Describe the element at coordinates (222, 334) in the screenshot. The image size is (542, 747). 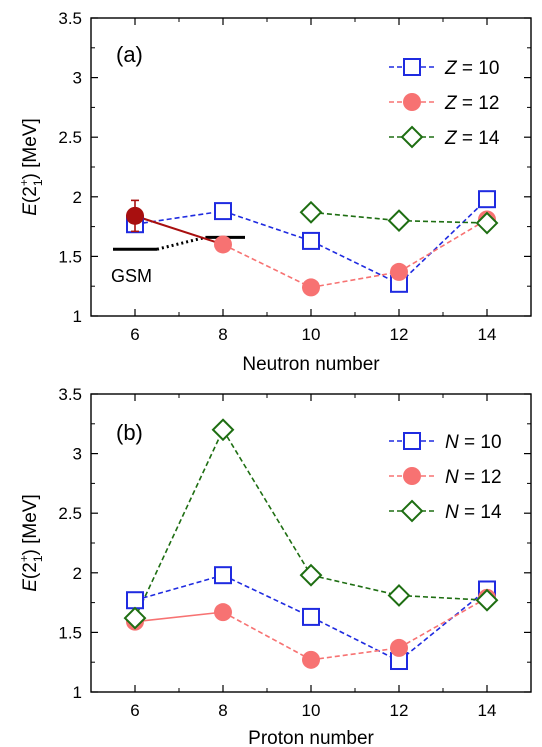
I see `x-tick-label: 8` at that location.